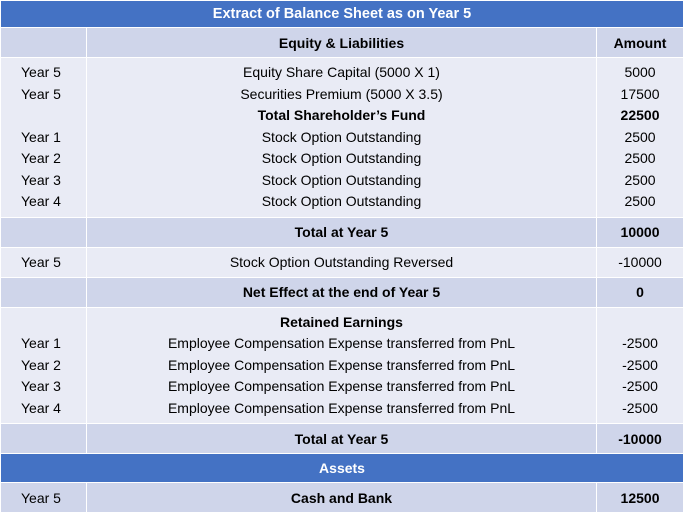  I want to click on total-amount: 10000, so click(640, 232).